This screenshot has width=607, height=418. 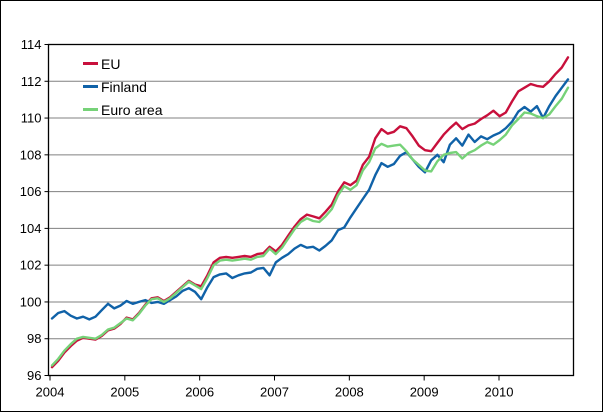 What do you see at coordinates (499, 392) in the screenshot?
I see `x-axis-label: 2010` at bounding box center [499, 392].